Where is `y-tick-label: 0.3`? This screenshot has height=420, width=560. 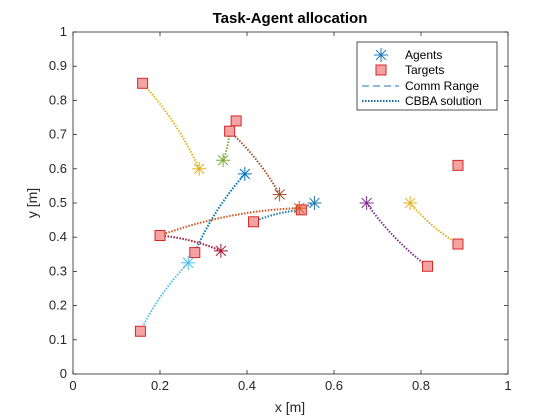 y-tick-label: 0.3 is located at coordinates (58, 270).